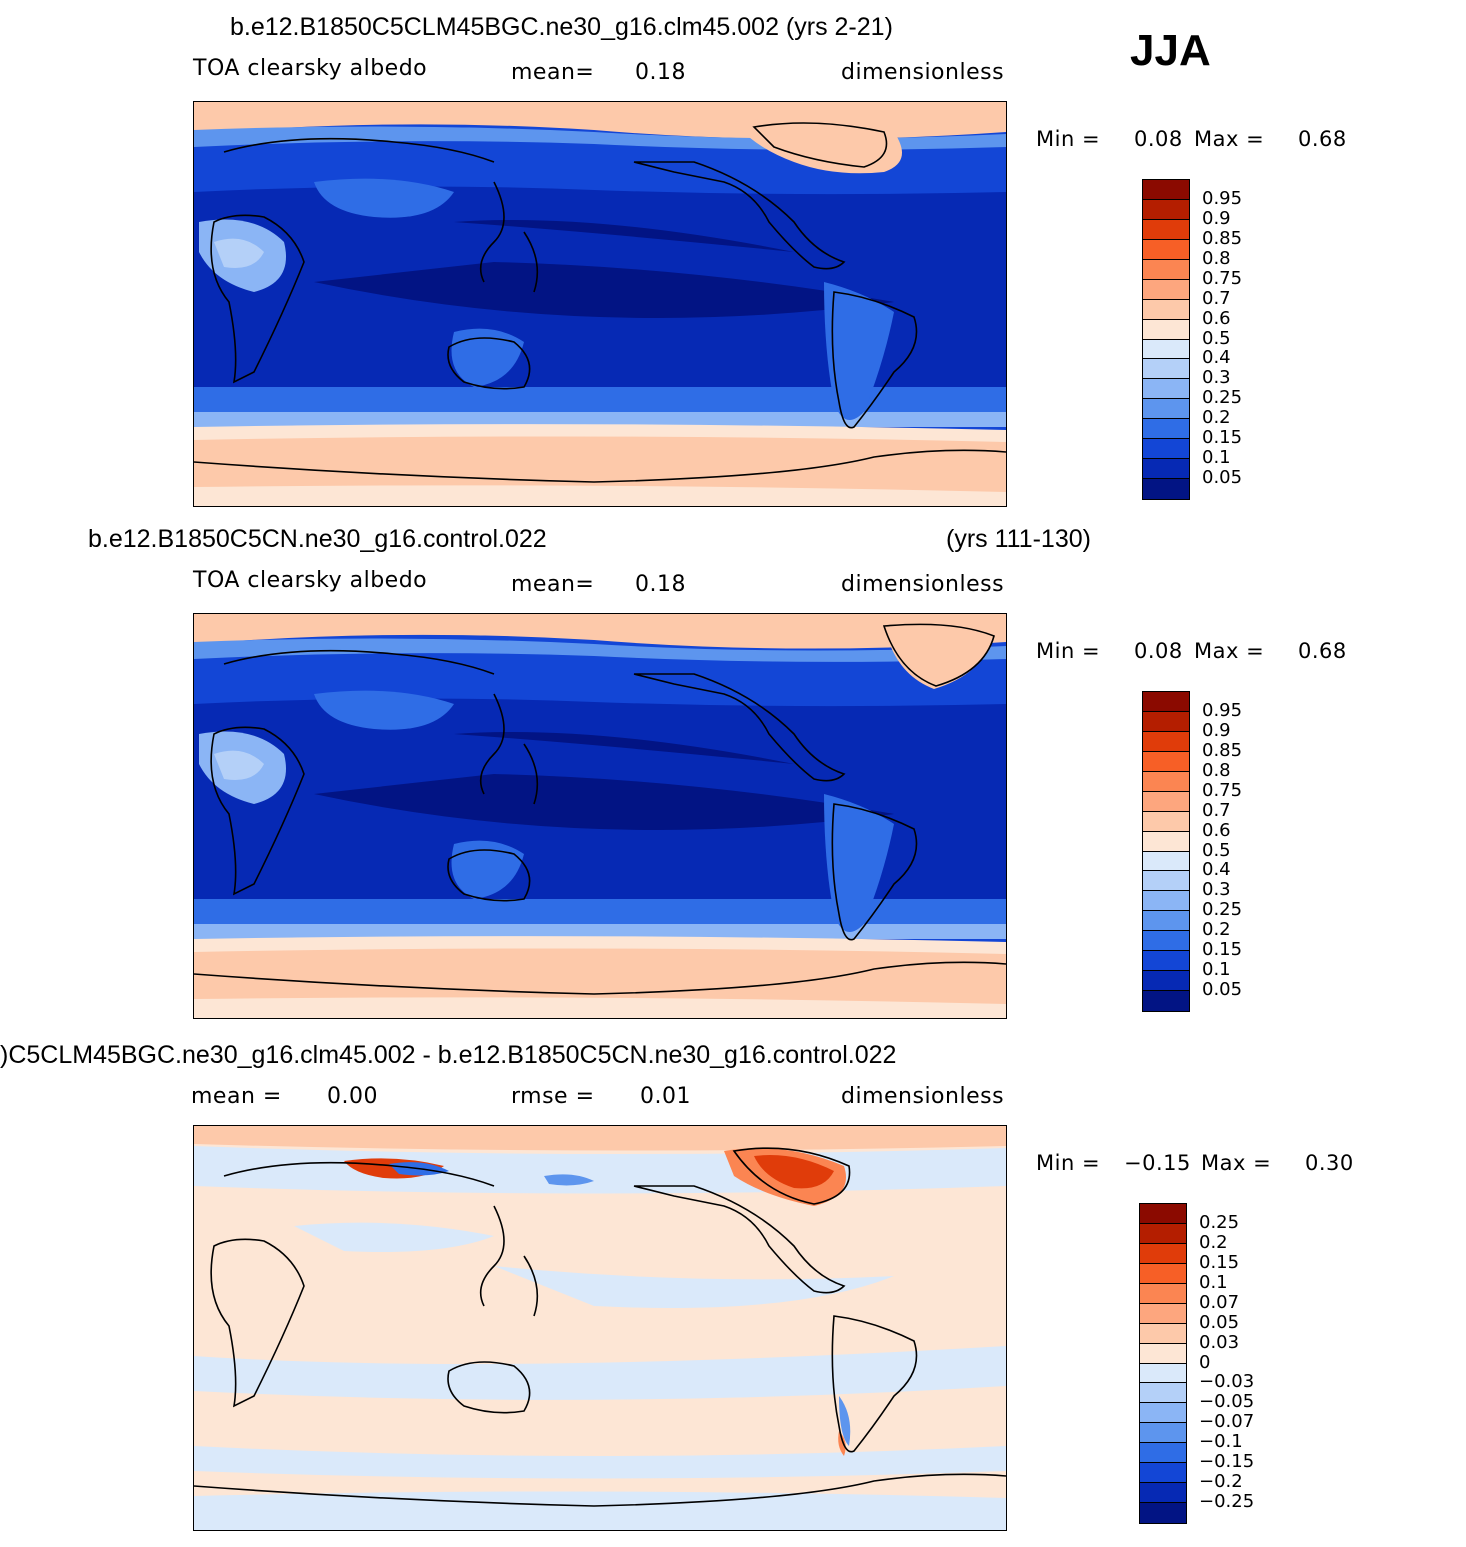  What do you see at coordinates (1163, 1363) in the screenshot?
I see `panel3-colorbar` at bounding box center [1163, 1363].